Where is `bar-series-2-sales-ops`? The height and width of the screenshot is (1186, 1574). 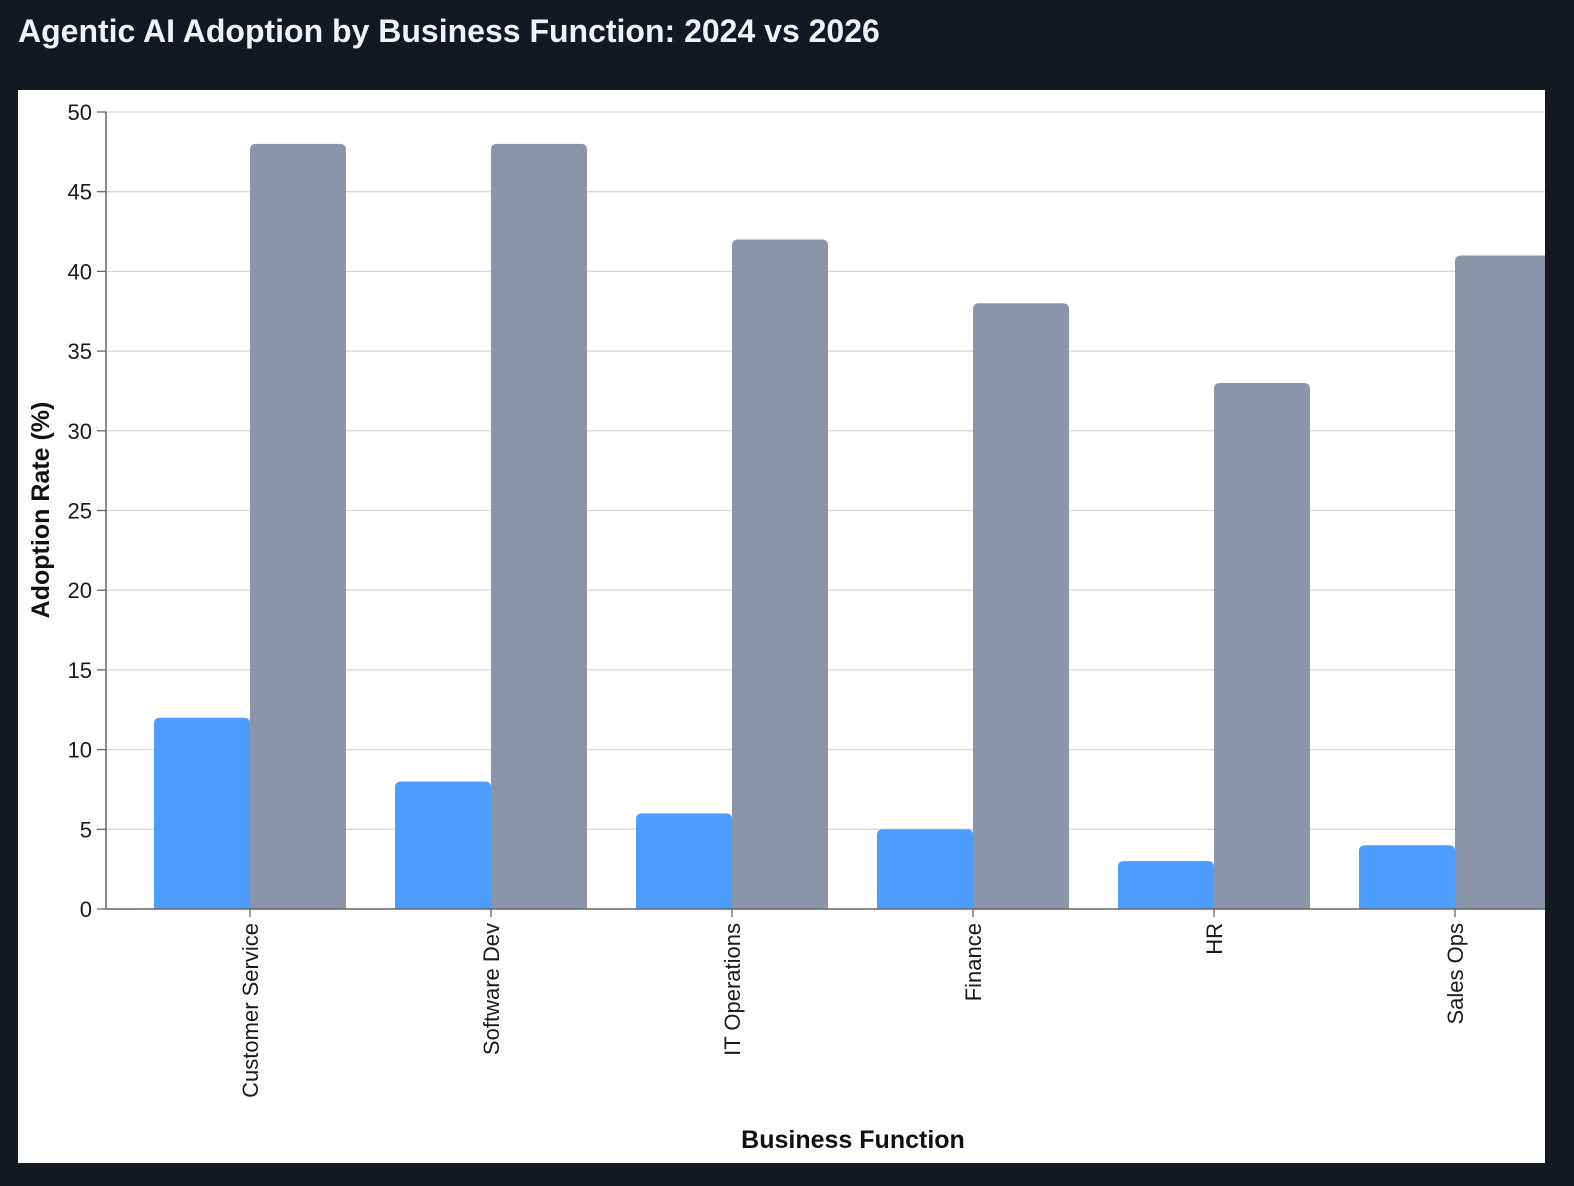
bar-series-2-sales-ops is located at coordinates (1500, 582).